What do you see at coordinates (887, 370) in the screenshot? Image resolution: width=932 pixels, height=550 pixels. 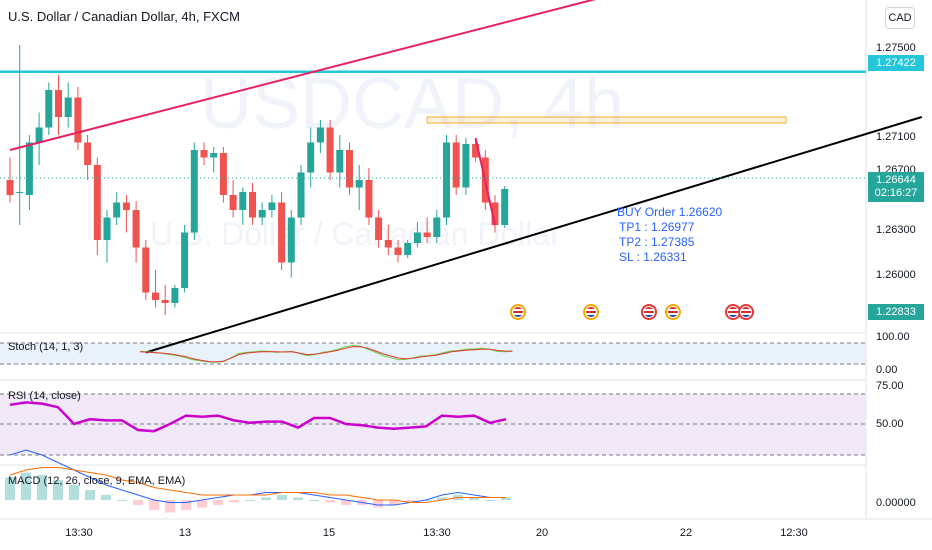 I see `stoch-tick: 0.00` at bounding box center [887, 370].